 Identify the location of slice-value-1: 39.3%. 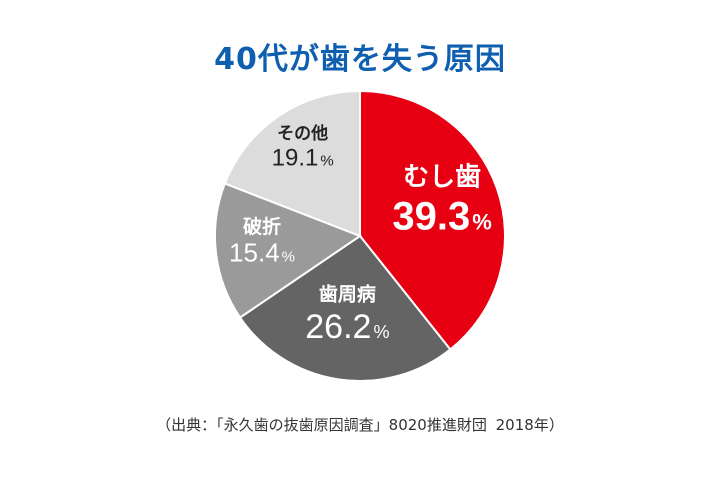
(441, 216).